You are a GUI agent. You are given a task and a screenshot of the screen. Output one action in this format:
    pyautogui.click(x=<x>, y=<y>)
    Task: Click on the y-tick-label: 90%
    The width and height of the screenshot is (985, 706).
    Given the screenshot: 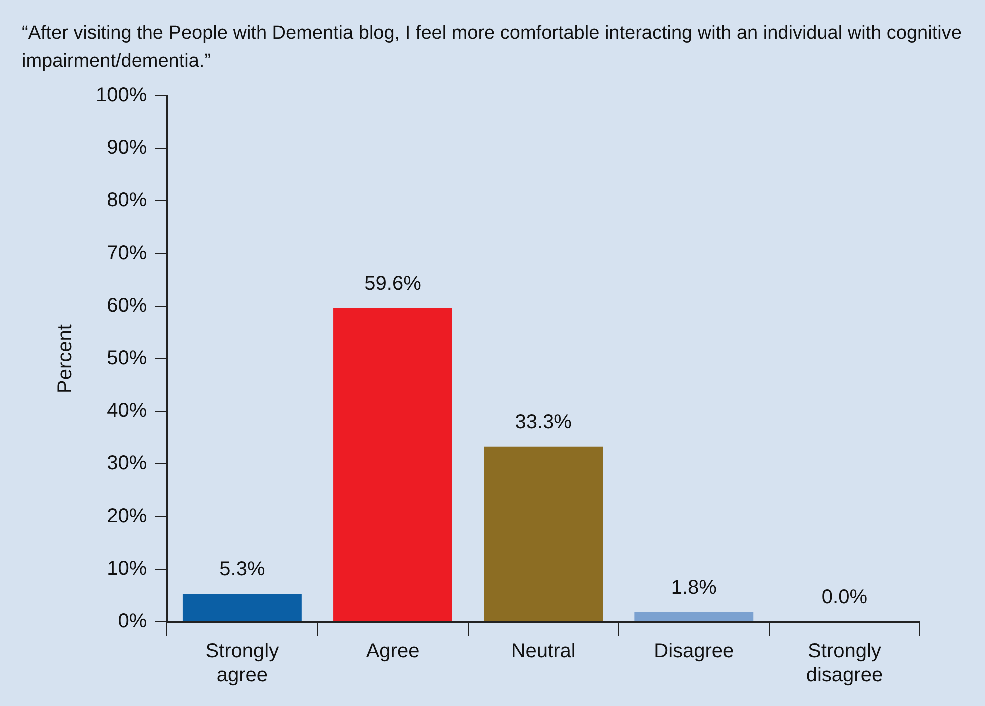 What is the action you would take?
    pyautogui.click(x=127, y=148)
    